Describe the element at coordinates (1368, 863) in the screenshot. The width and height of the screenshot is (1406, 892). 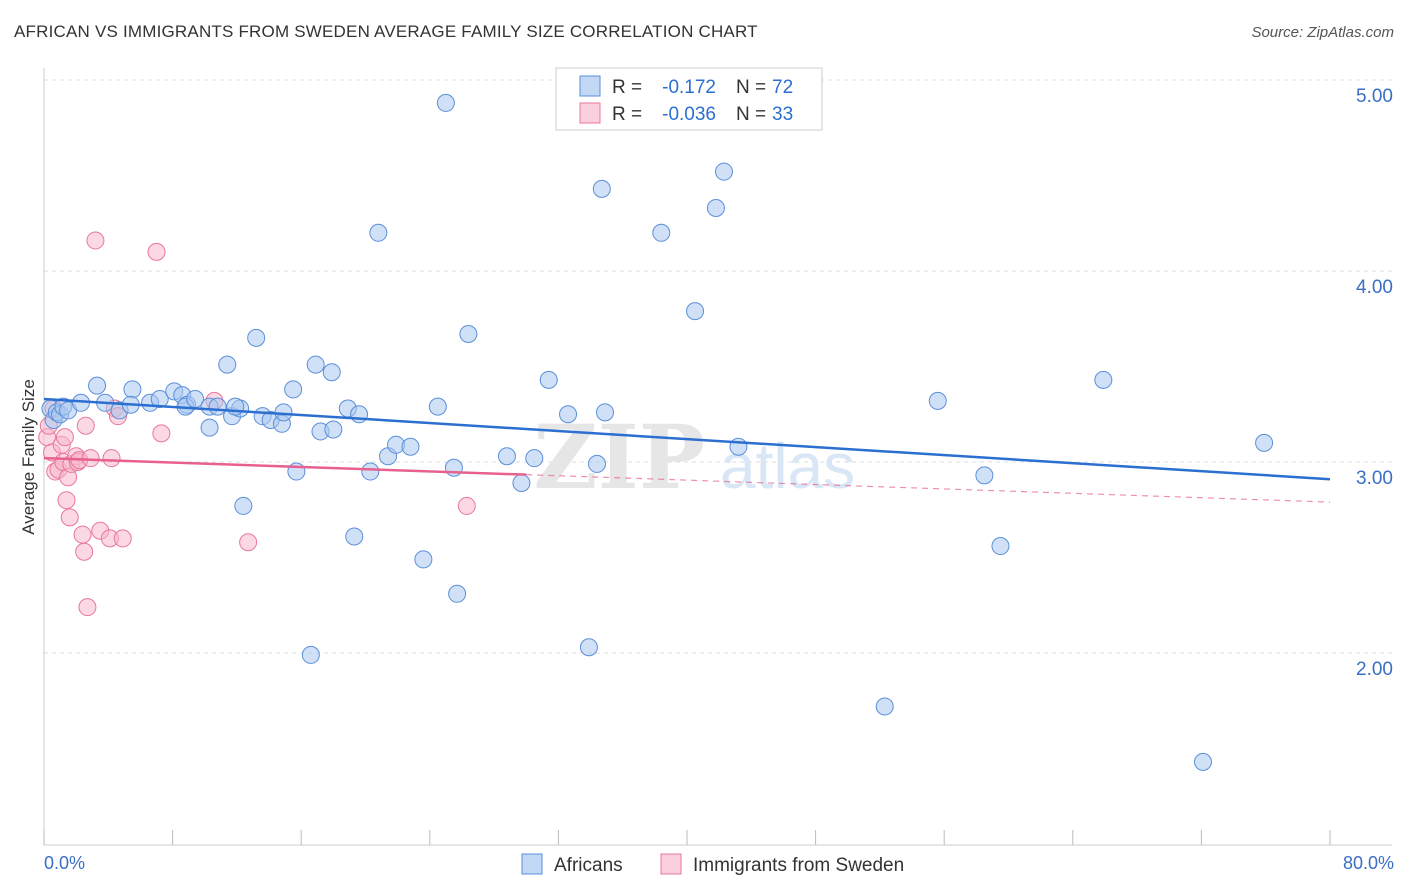
I see `x-tick-label-max: 80.0%` at that location.